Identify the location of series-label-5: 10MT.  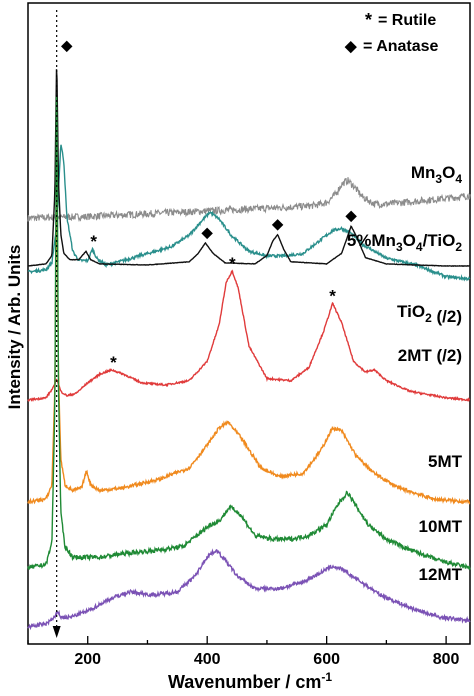
(441, 526).